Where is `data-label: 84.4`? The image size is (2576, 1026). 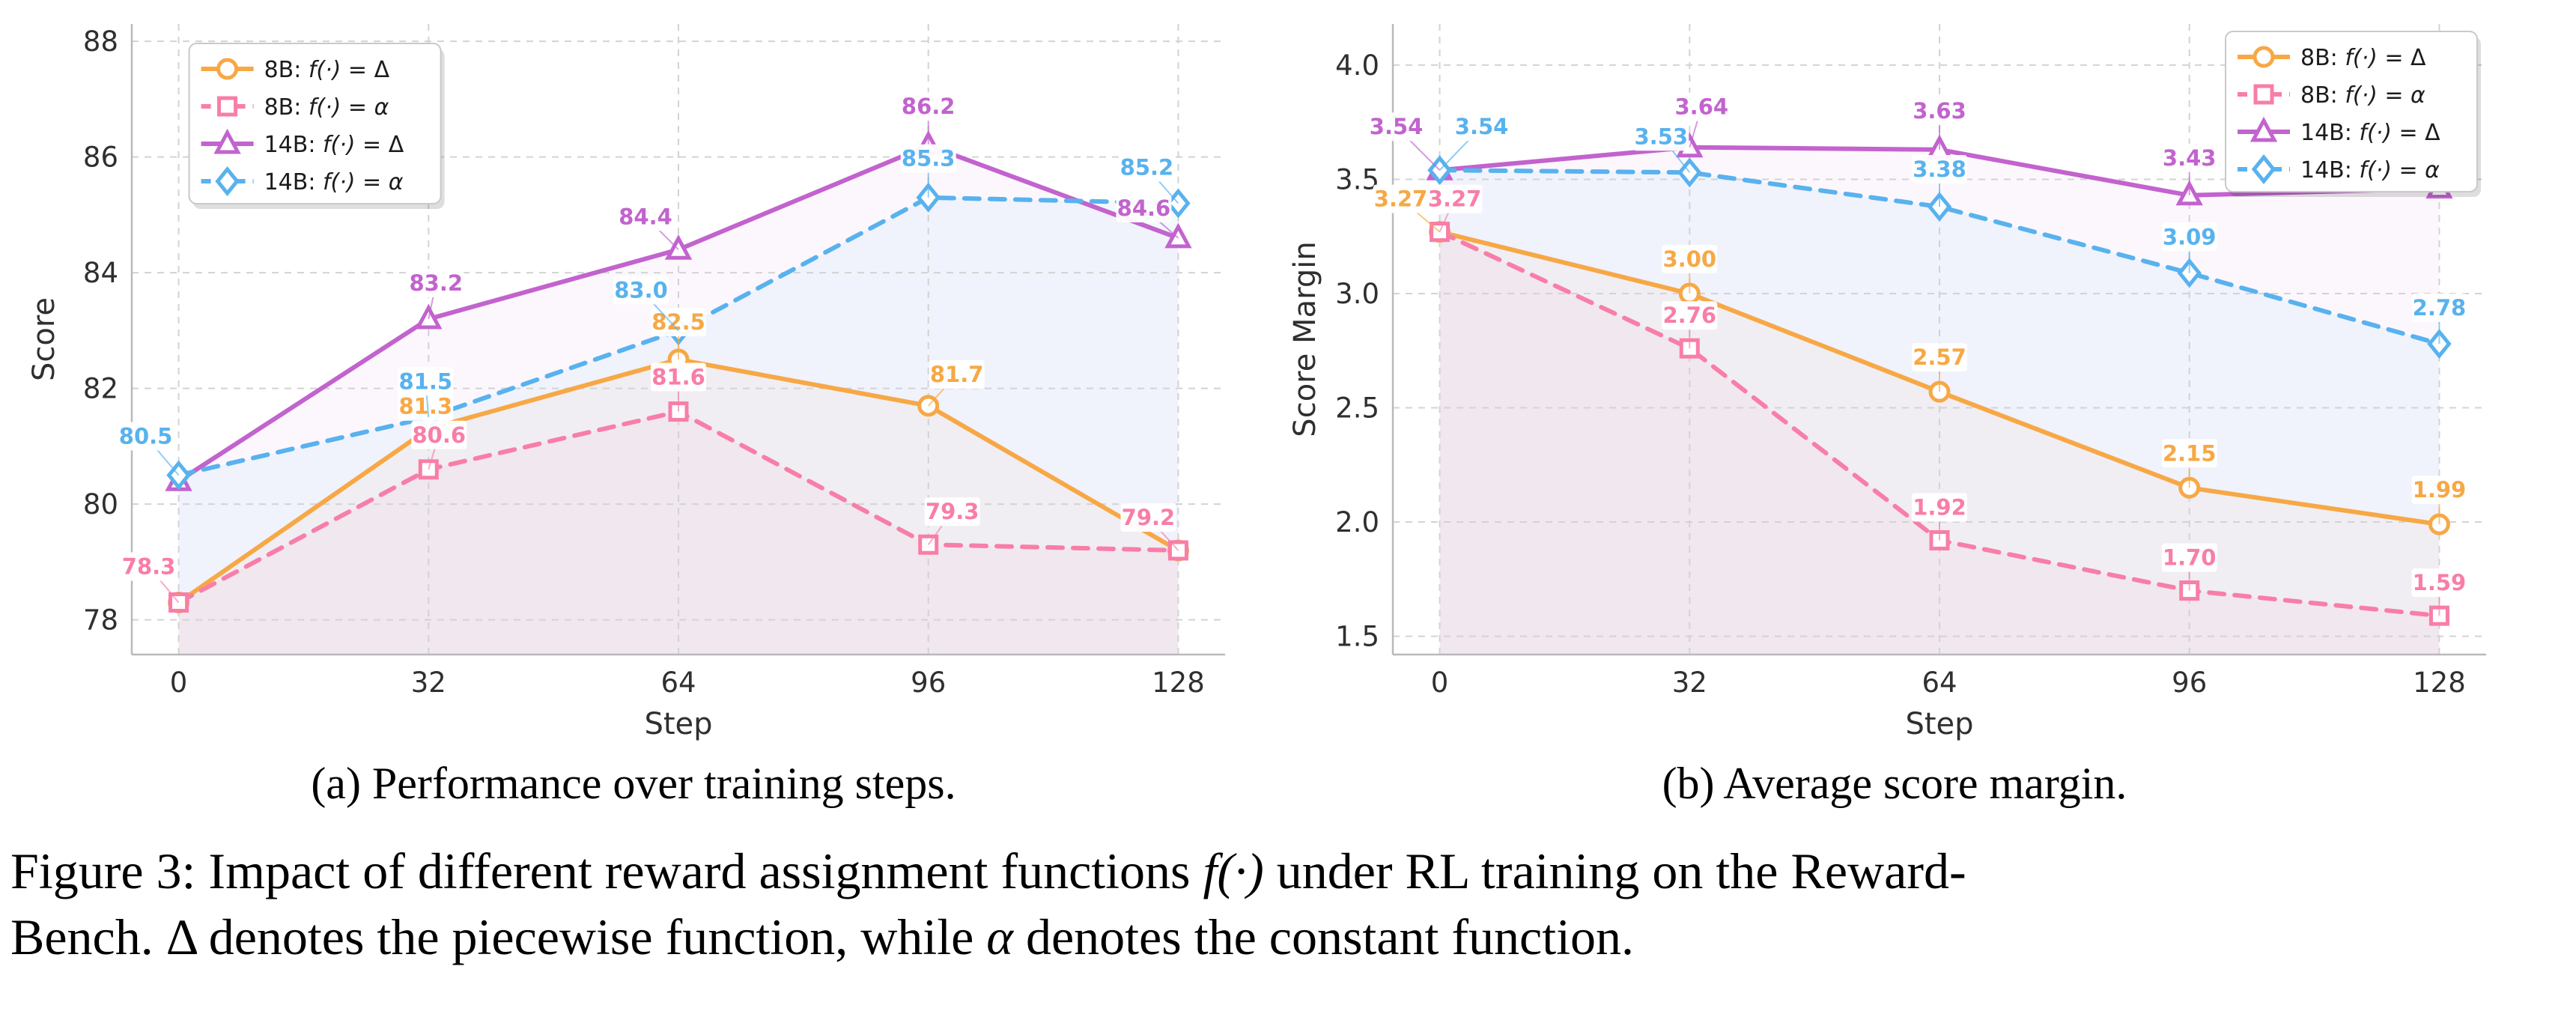
data-label: 84.4 is located at coordinates (645, 216).